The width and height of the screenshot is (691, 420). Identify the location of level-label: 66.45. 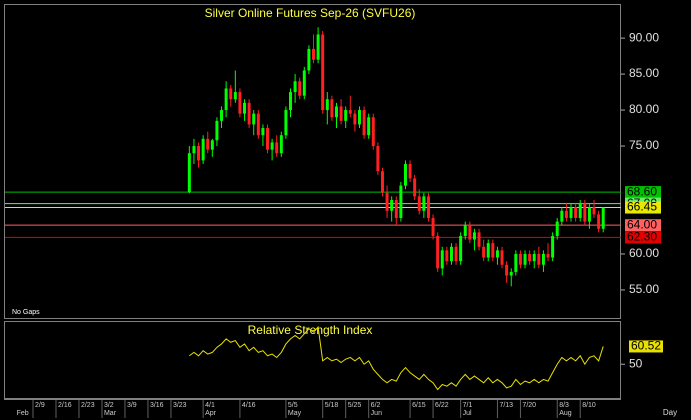
(642, 207).